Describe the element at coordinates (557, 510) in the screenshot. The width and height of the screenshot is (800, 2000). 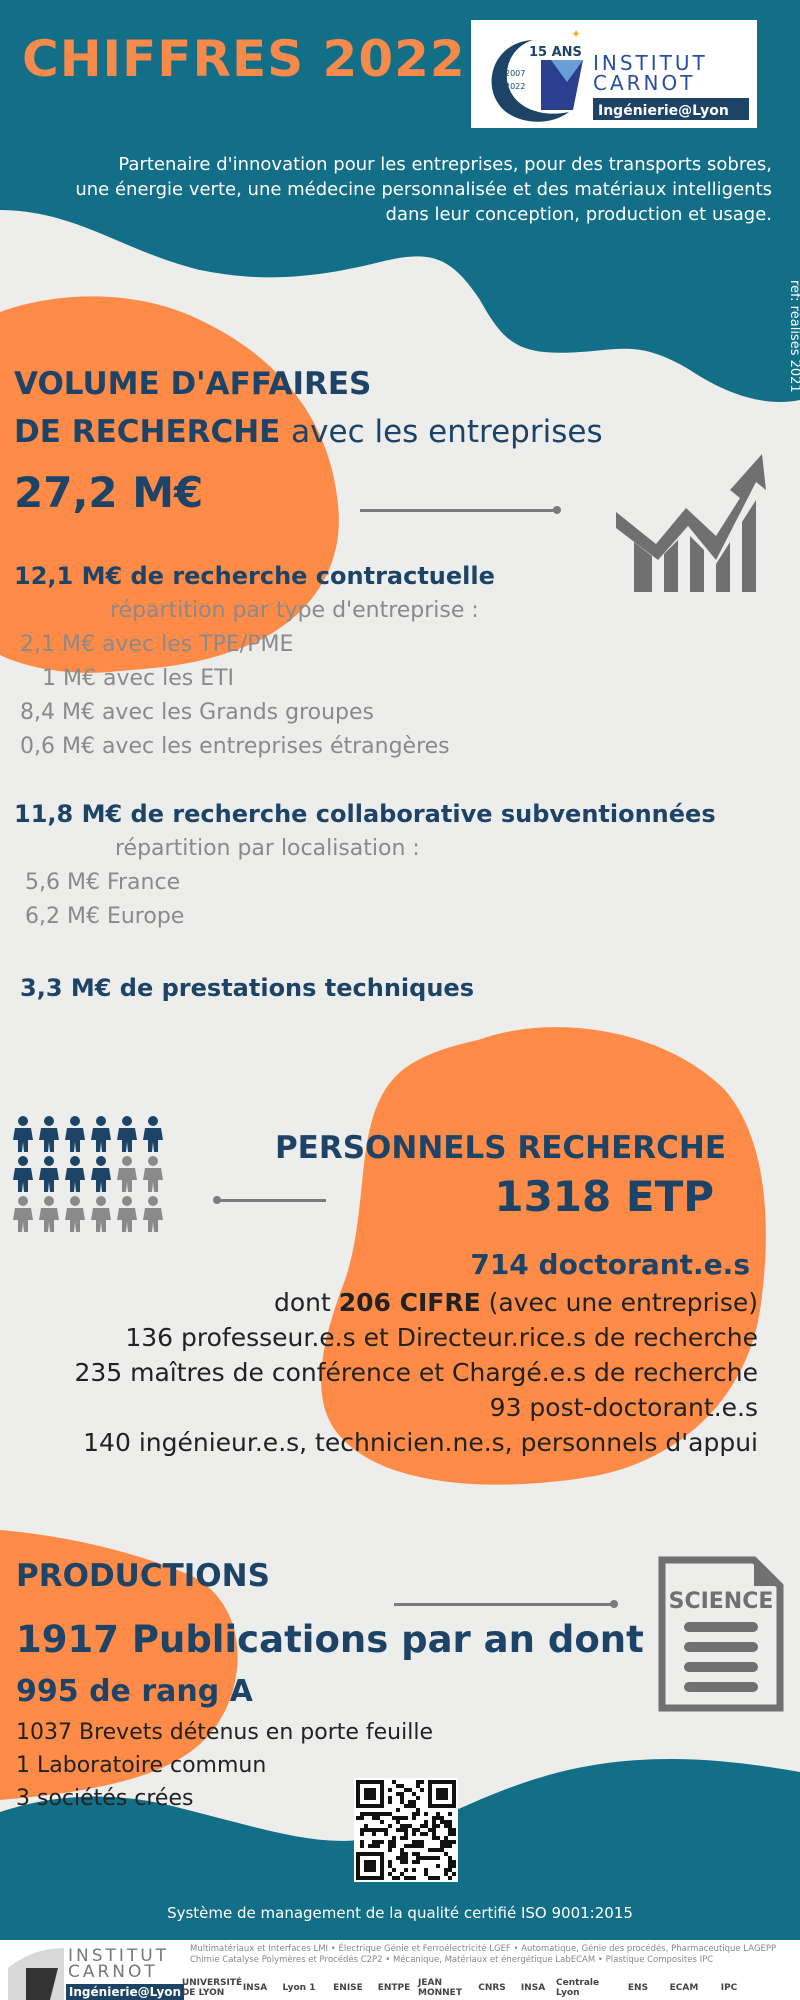
I see `affaires-connector-dot` at that location.